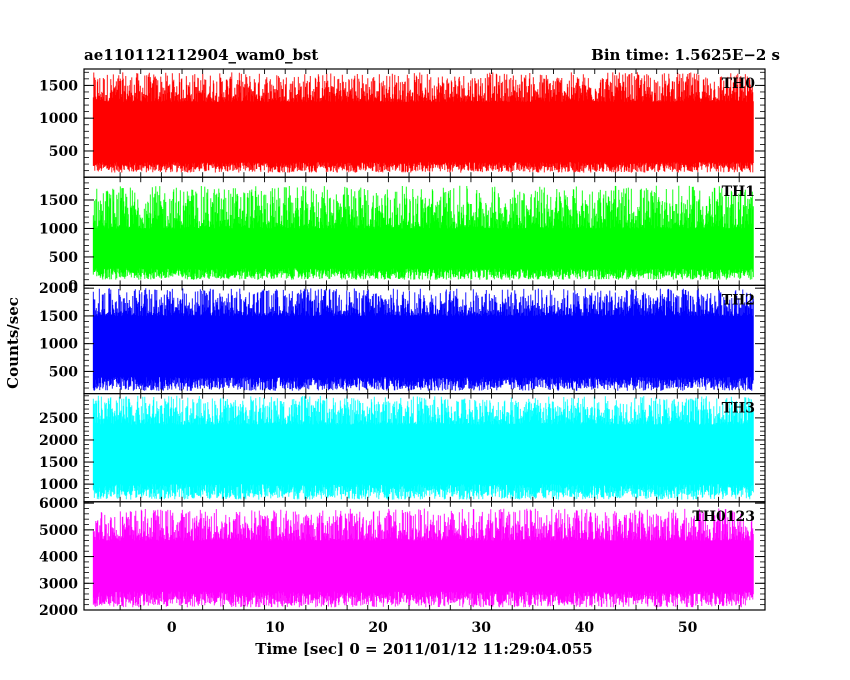  I want to click on panel-th0: 500 1000 1500 TH0, so click(402, 123).